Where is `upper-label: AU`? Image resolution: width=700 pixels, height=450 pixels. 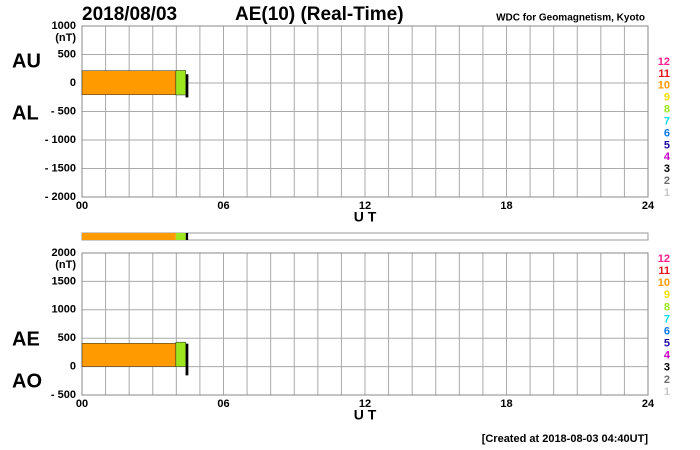 upper-label: AU is located at coordinates (26, 61).